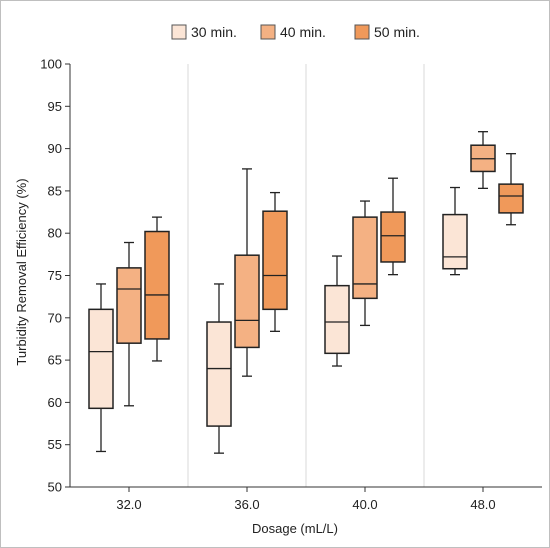 The width and height of the screenshot is (550, 548). What do you see at coordinates (55, 360) in the screenshot?
I see `y-tick-label: 65` at bounding box center [55, 360].